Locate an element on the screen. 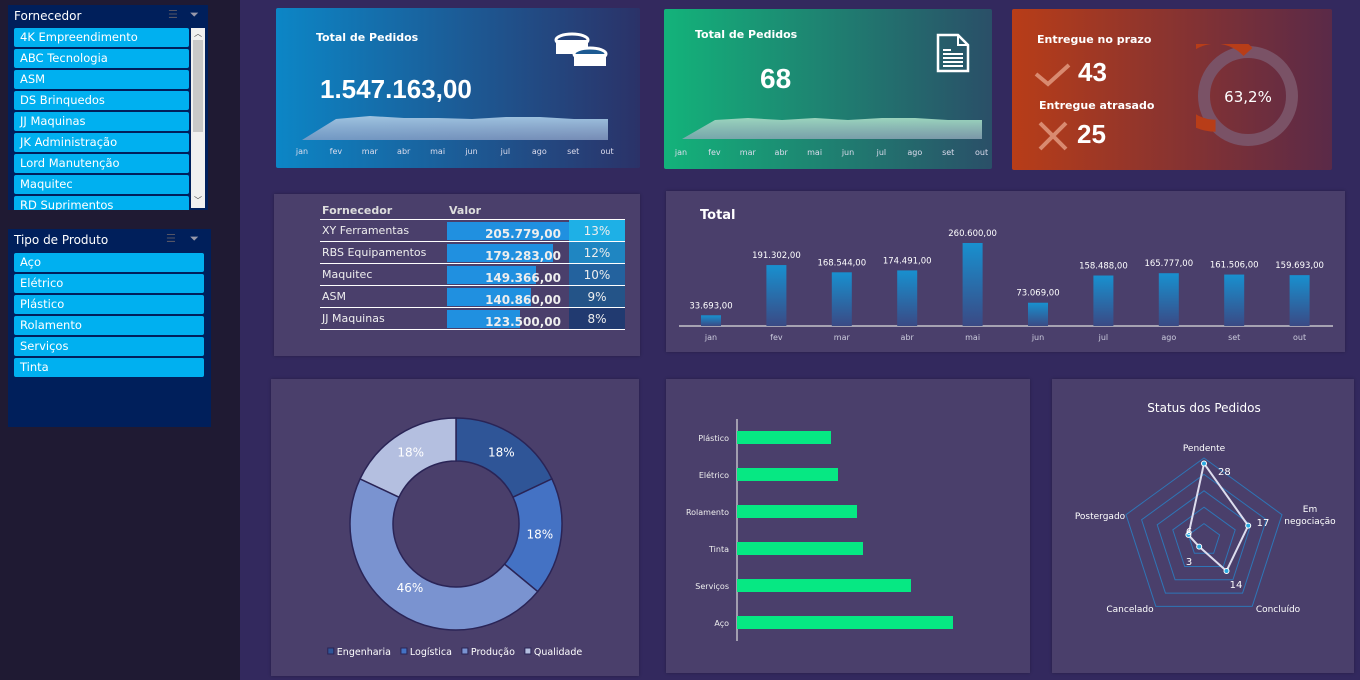 This screenshot has width=1360, height=680. gauge-label: 63,2% is located at coordinates (1248, 97).